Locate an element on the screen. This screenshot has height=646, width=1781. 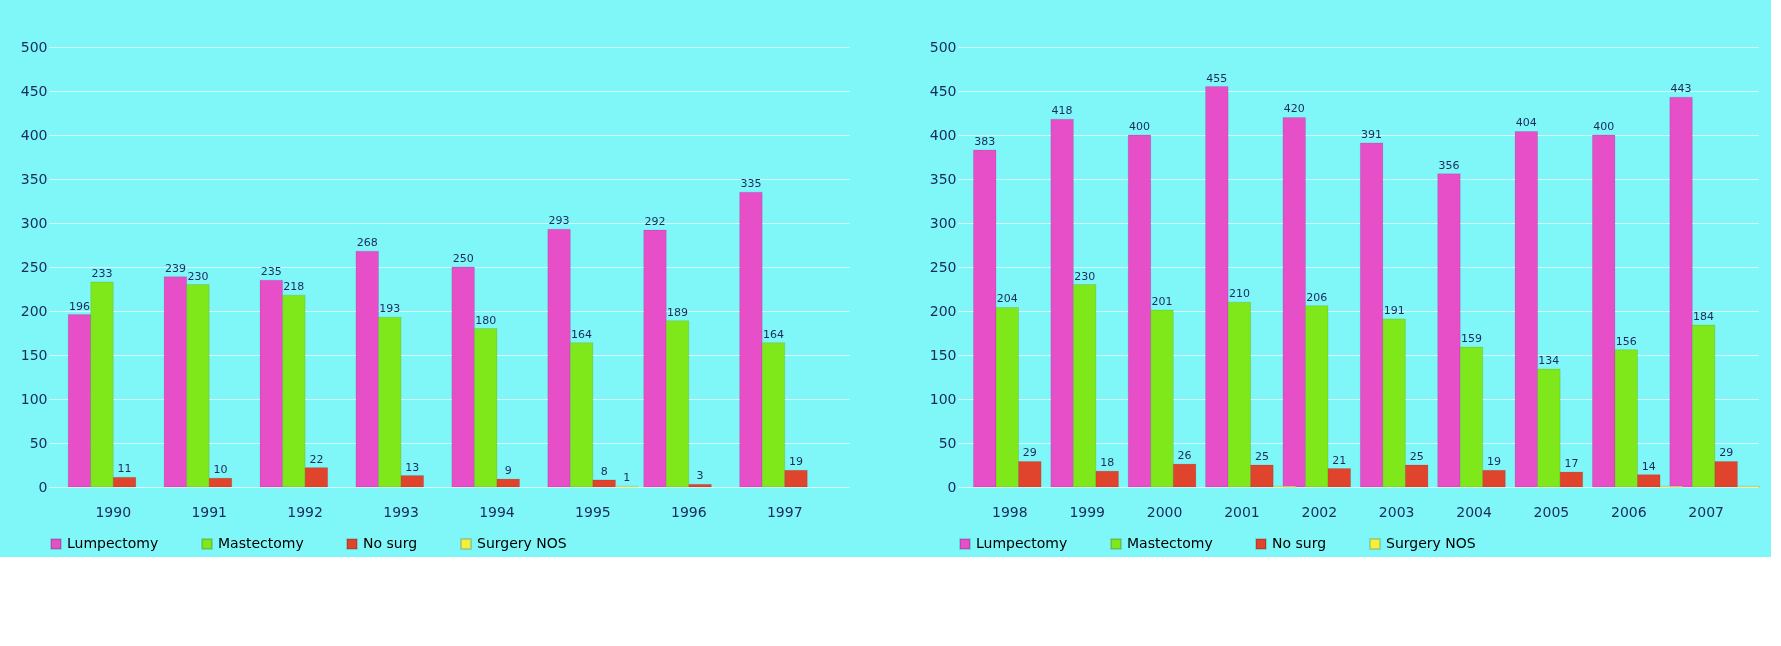
x-tick-label: 2004 is located at coordinates (1474, 511).